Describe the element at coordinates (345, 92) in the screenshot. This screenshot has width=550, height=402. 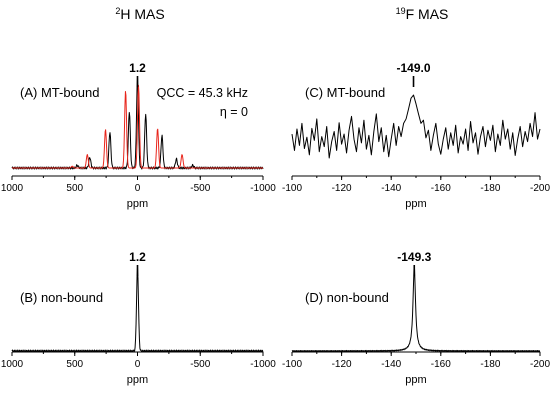
I see `panel-label: (C) MT-bound` at that location.